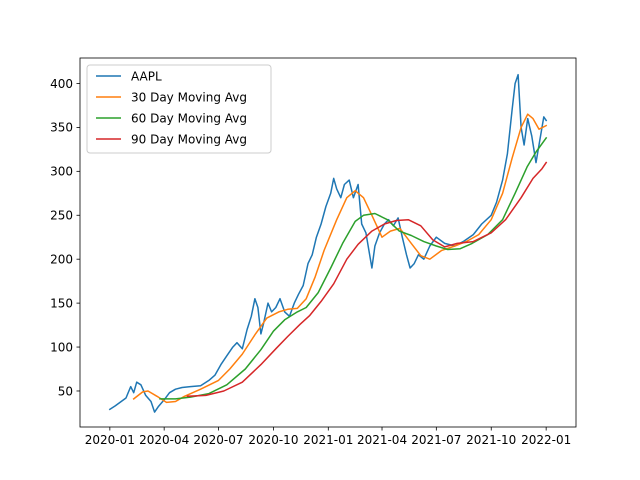 The height and width of the screenshot is (480, 640). Describe the element at coordinates (218, 440) in the screenshot. I see `x-tick-label: 2020-07` at that location.